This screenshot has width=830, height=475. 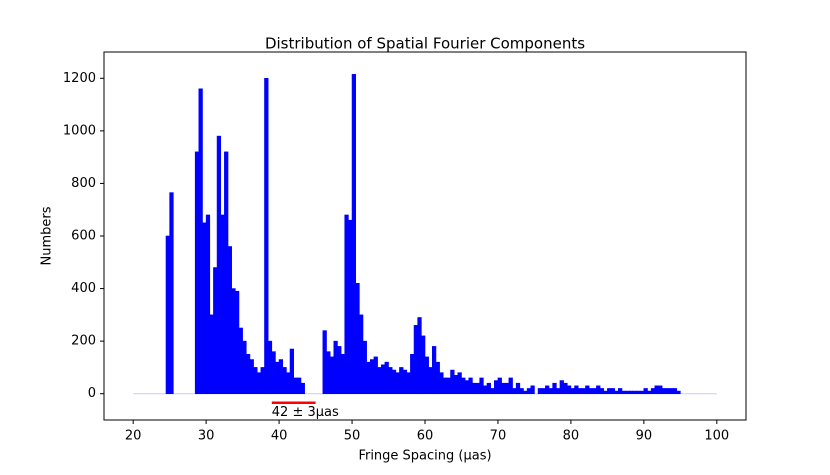 I want to click on y-tick-label: 1000, so click(x=79, y=130).